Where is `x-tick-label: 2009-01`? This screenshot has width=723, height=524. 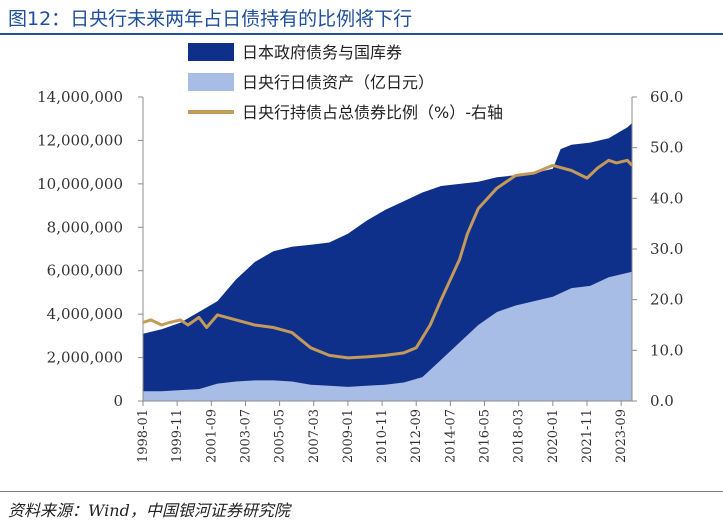 x-tick-label: 2009-01 is located at coordinates (348, 436).